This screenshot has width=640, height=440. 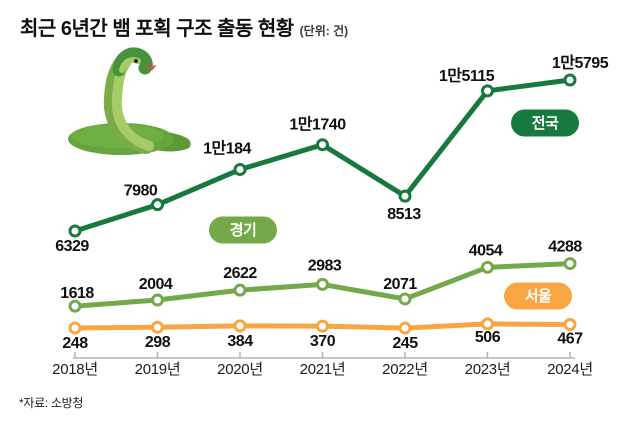 What do you see at coordinates (404, 214) in the screenshot?
I see `nationwide-value-label: 8513` at bounding box center [404, 214].